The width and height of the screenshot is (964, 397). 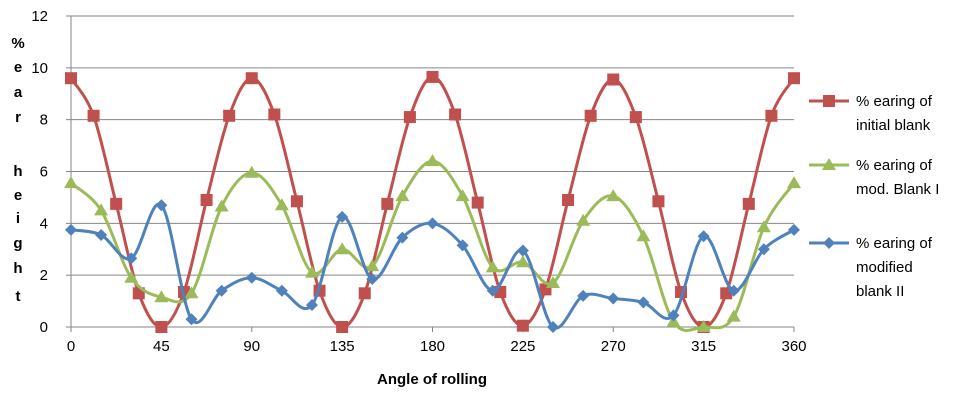 What do you see at coordinates (17, 243) in the screenshot?
I see `y-axis-title-char: g` at bounding box center [17, 243].